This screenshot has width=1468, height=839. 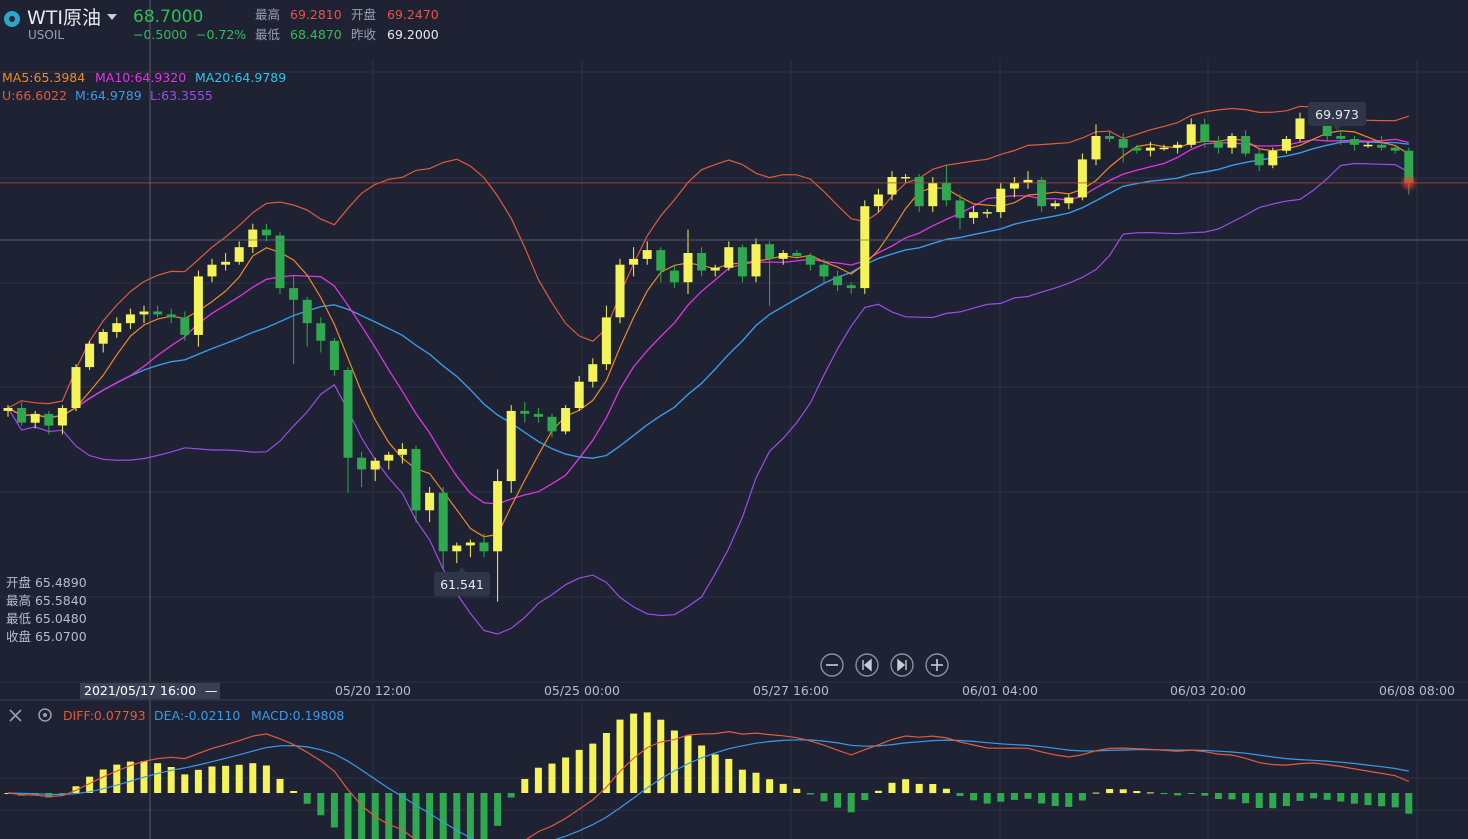 I want to click on macd-lines, so click(x=708, y=784).